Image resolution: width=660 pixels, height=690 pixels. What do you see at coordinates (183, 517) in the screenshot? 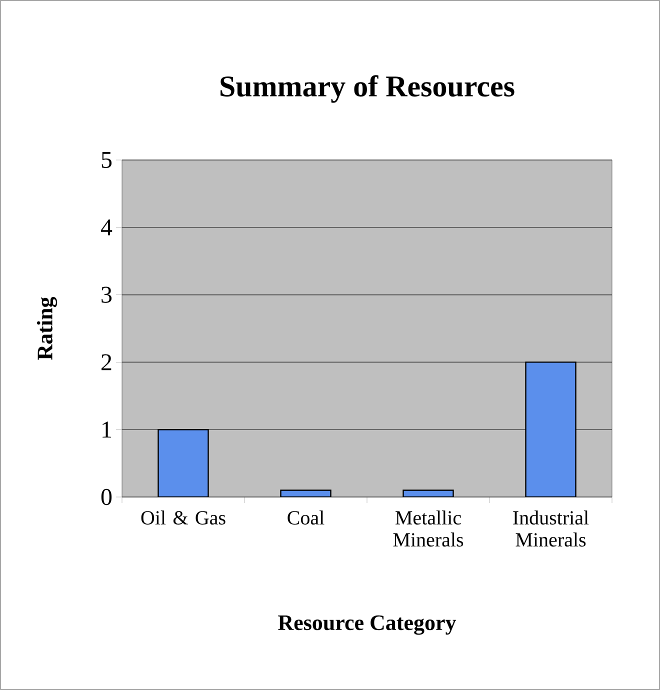
I see `x-tick-label: Oil & Gas` at bounding box center [183, 517].